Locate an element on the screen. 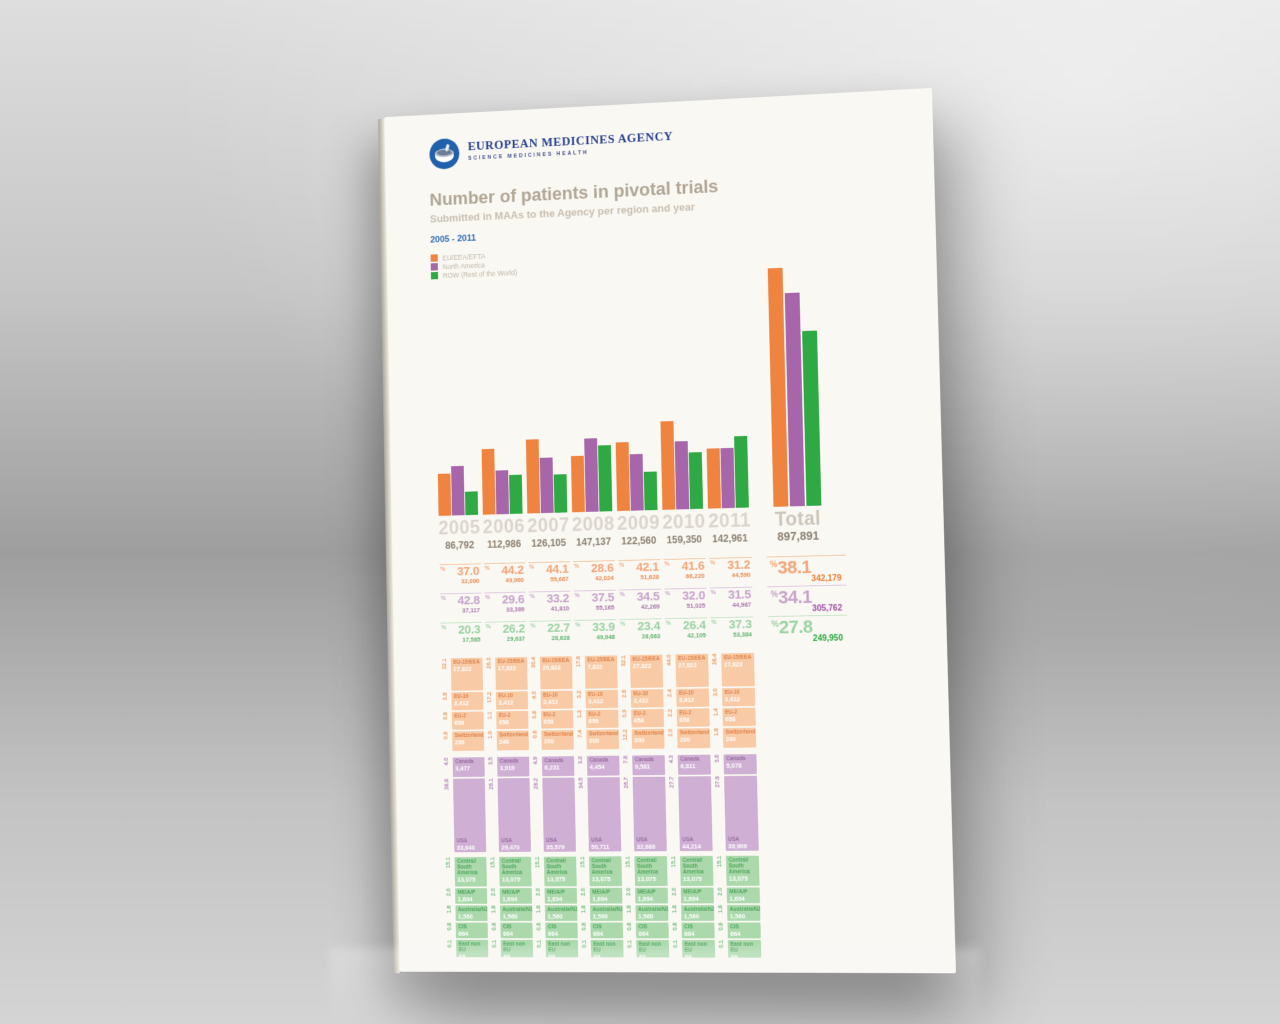 The image size is (1280, 1024). region-pct-label: 26.1 is located at coordinates (491, 784).